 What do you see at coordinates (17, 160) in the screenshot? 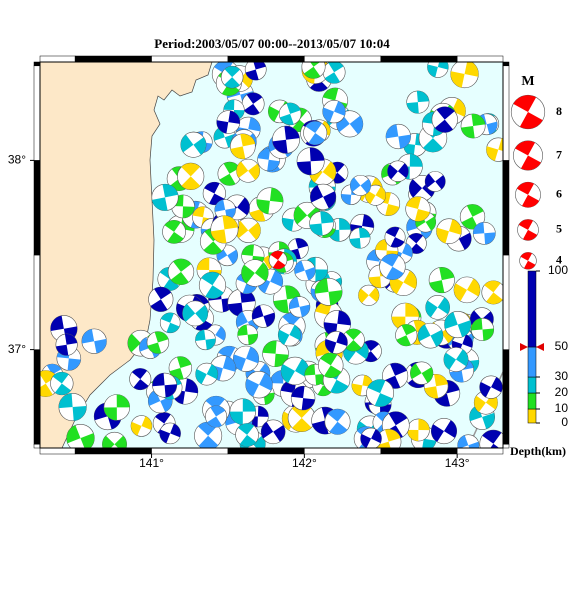
I see `lat-tick-label: 38°` at bounding box center [17, 160].